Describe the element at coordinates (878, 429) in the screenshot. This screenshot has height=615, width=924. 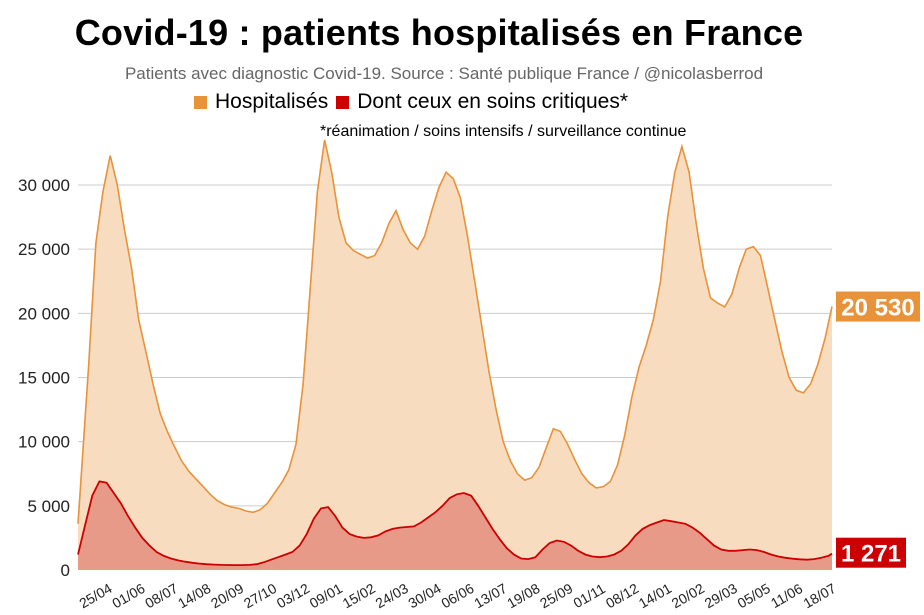
I see `end-labels: 20 530 1 271` at that location.